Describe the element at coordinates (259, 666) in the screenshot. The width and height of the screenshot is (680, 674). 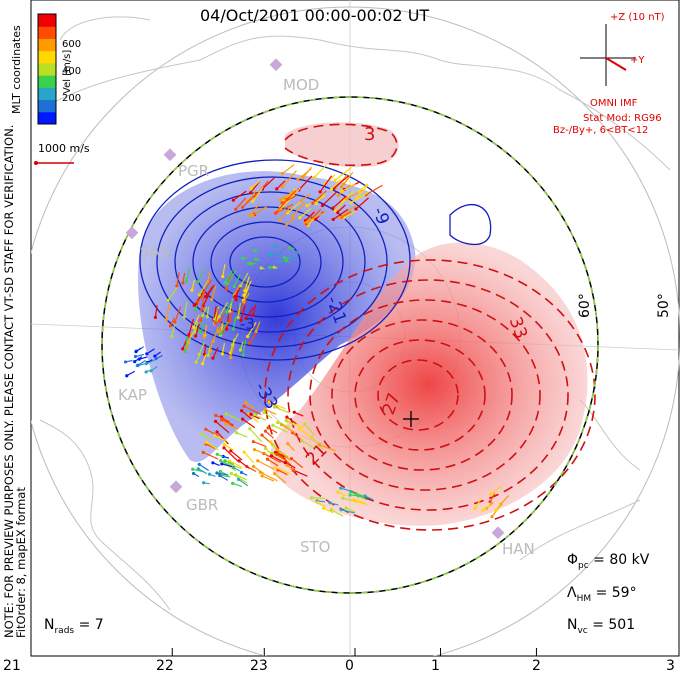
I see `x-tick-label-23: 23` at that location.